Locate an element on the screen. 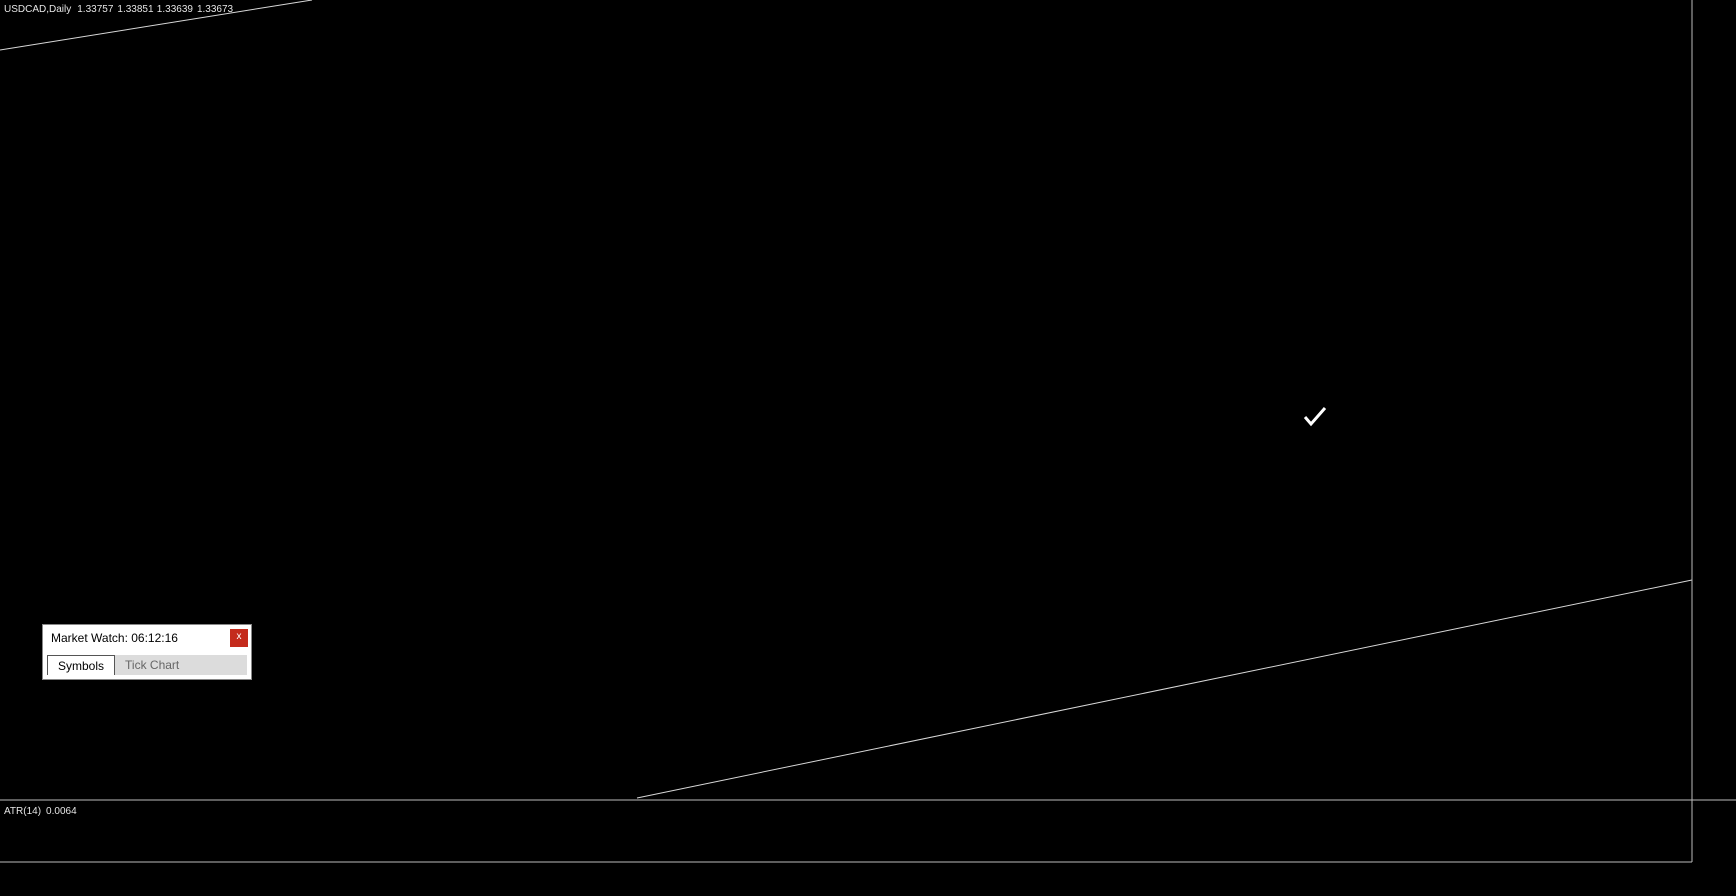 This screenshot has width=1736, height=896. atr-last: 0.0064 is located at coordinates (61, 811).